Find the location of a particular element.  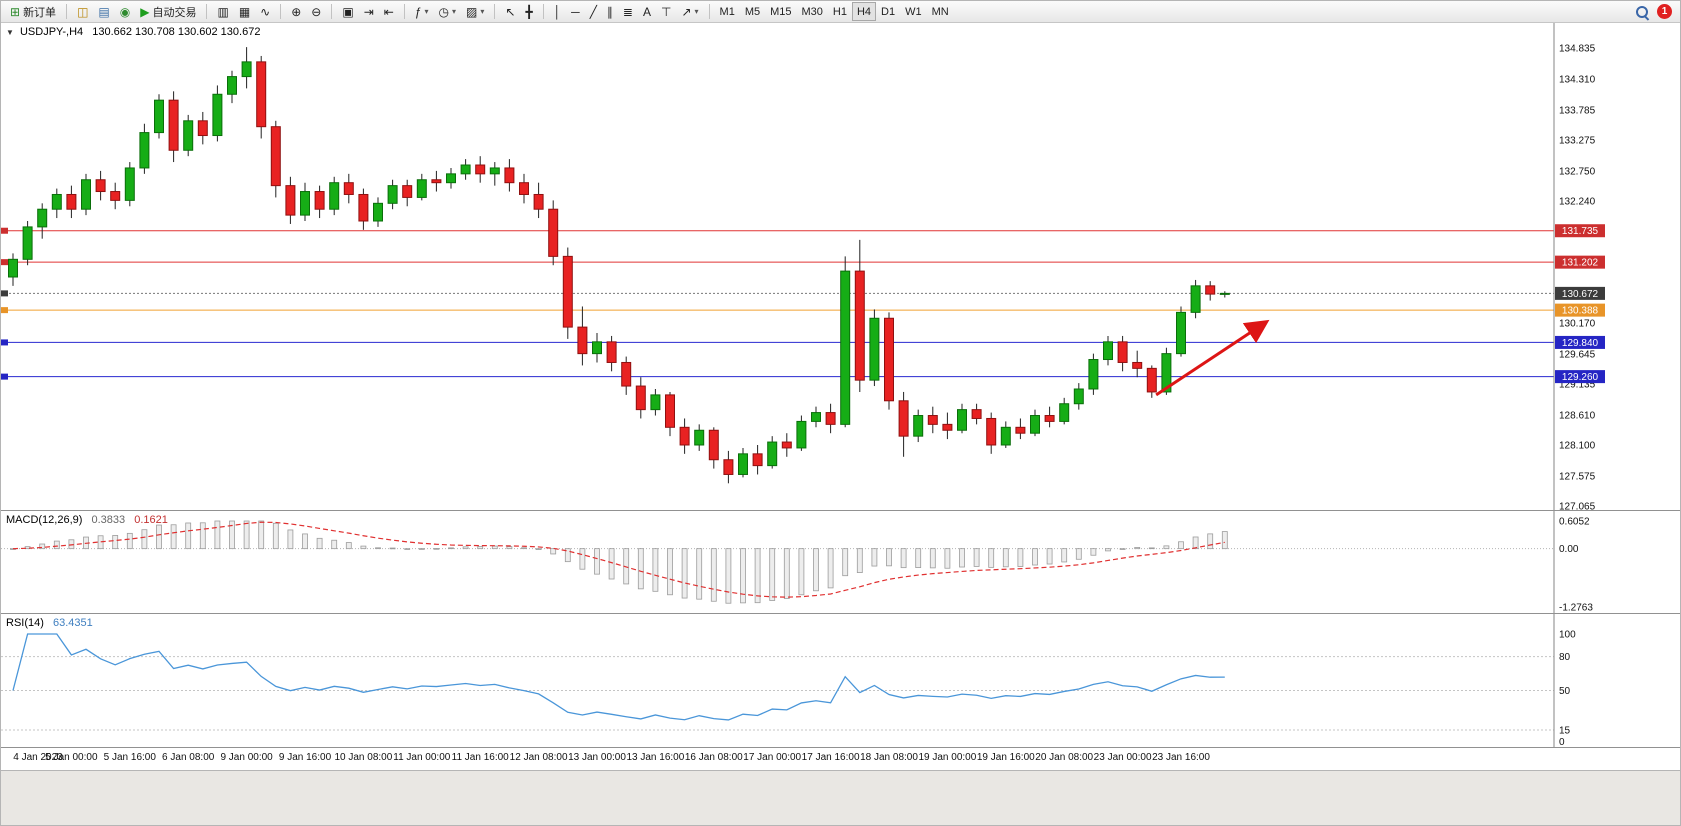

new-order-button: ⊞ 新订单 is located at coordinates (33, 11).